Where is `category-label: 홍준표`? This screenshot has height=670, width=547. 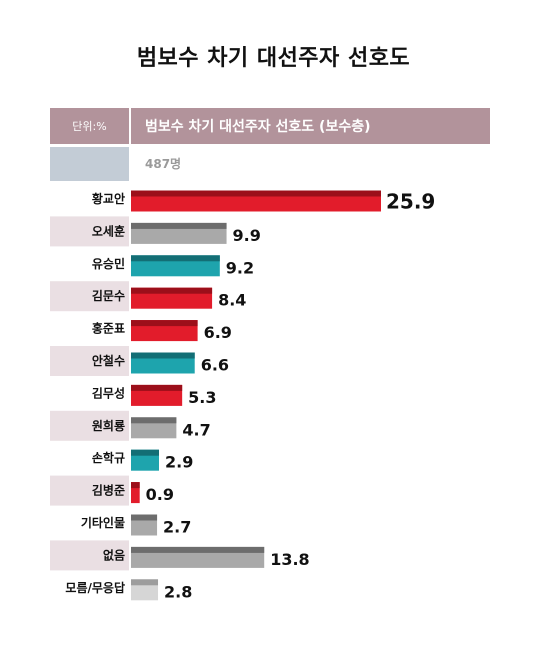 category-label: 홍준표 is located at coordinates (108, 328).